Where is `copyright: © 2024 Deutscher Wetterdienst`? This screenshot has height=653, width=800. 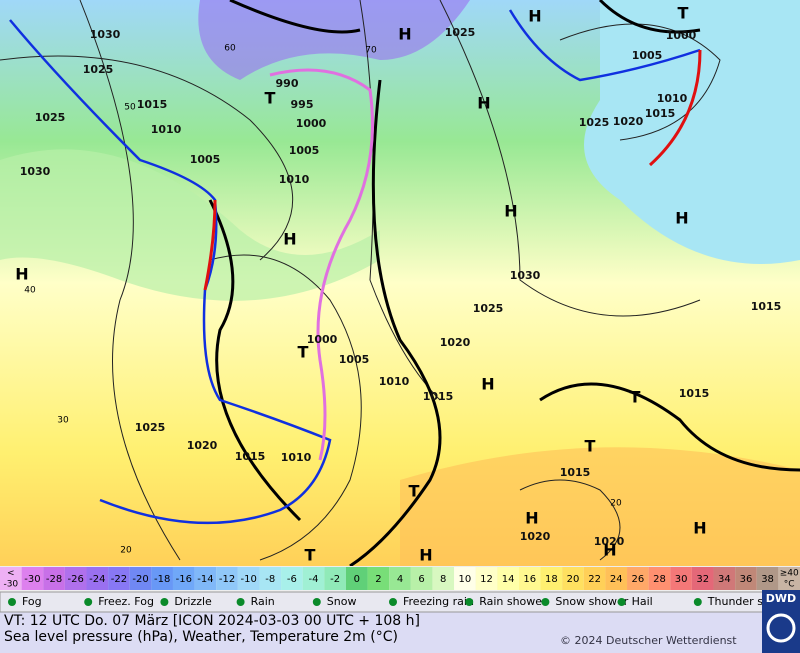
copyright: © 2024 Deutscher Wetterdienst is located at coordinates (648, 640).